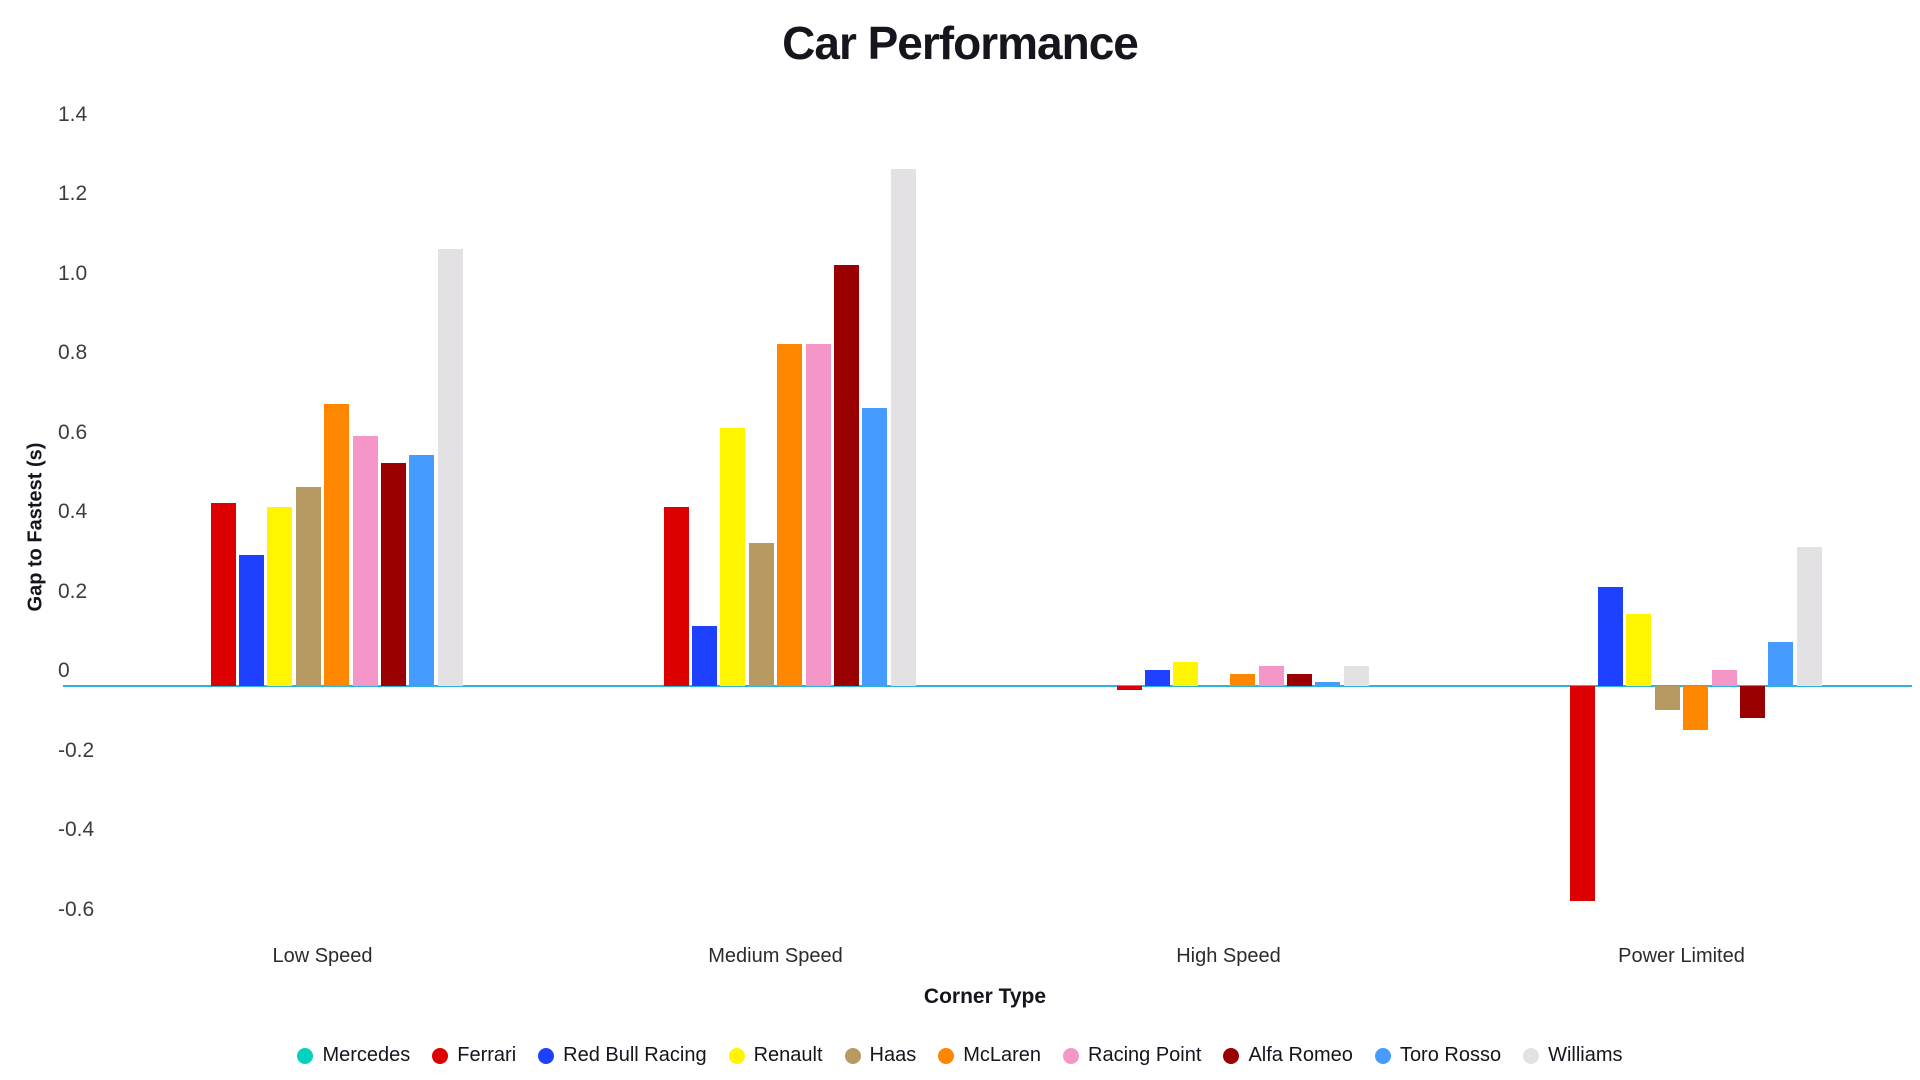  I want to click on zero-line, so click(987, 686).